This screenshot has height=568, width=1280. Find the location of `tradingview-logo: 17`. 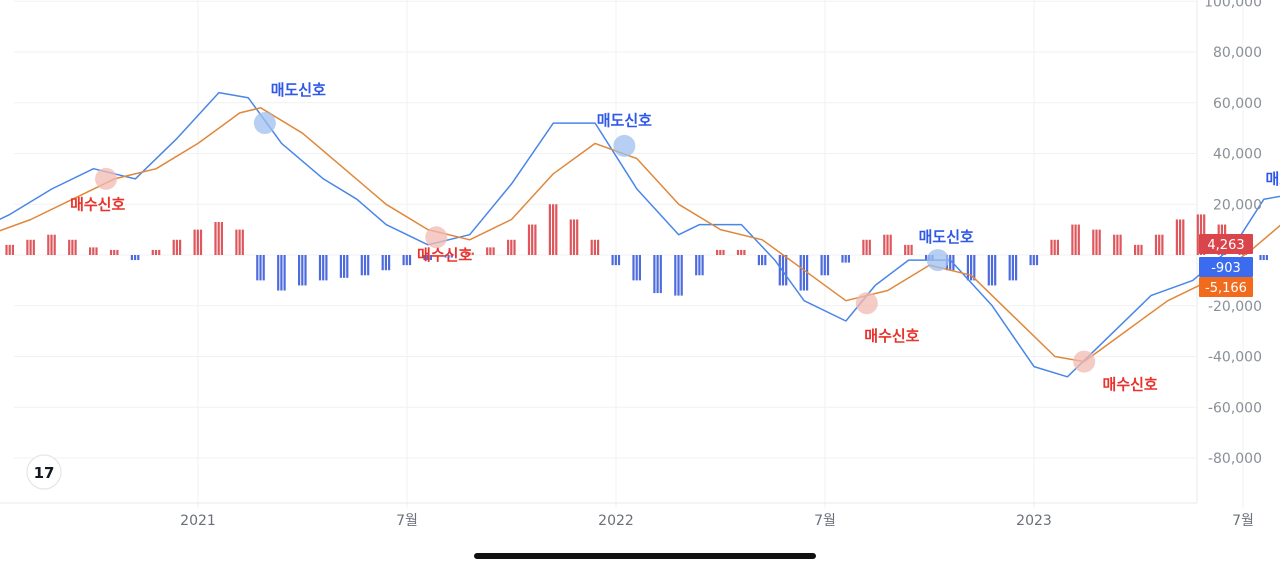

tradingview-logo: 17 is located at coordinates (44, 472).